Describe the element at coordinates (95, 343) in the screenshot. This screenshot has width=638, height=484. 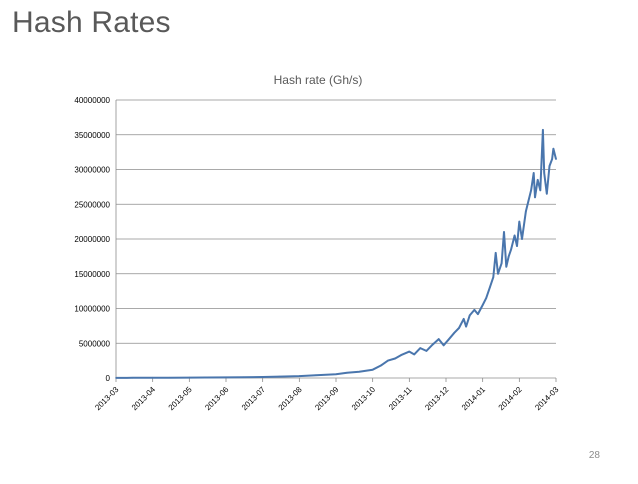
I see `y-tick-label: 5000000` at that location.